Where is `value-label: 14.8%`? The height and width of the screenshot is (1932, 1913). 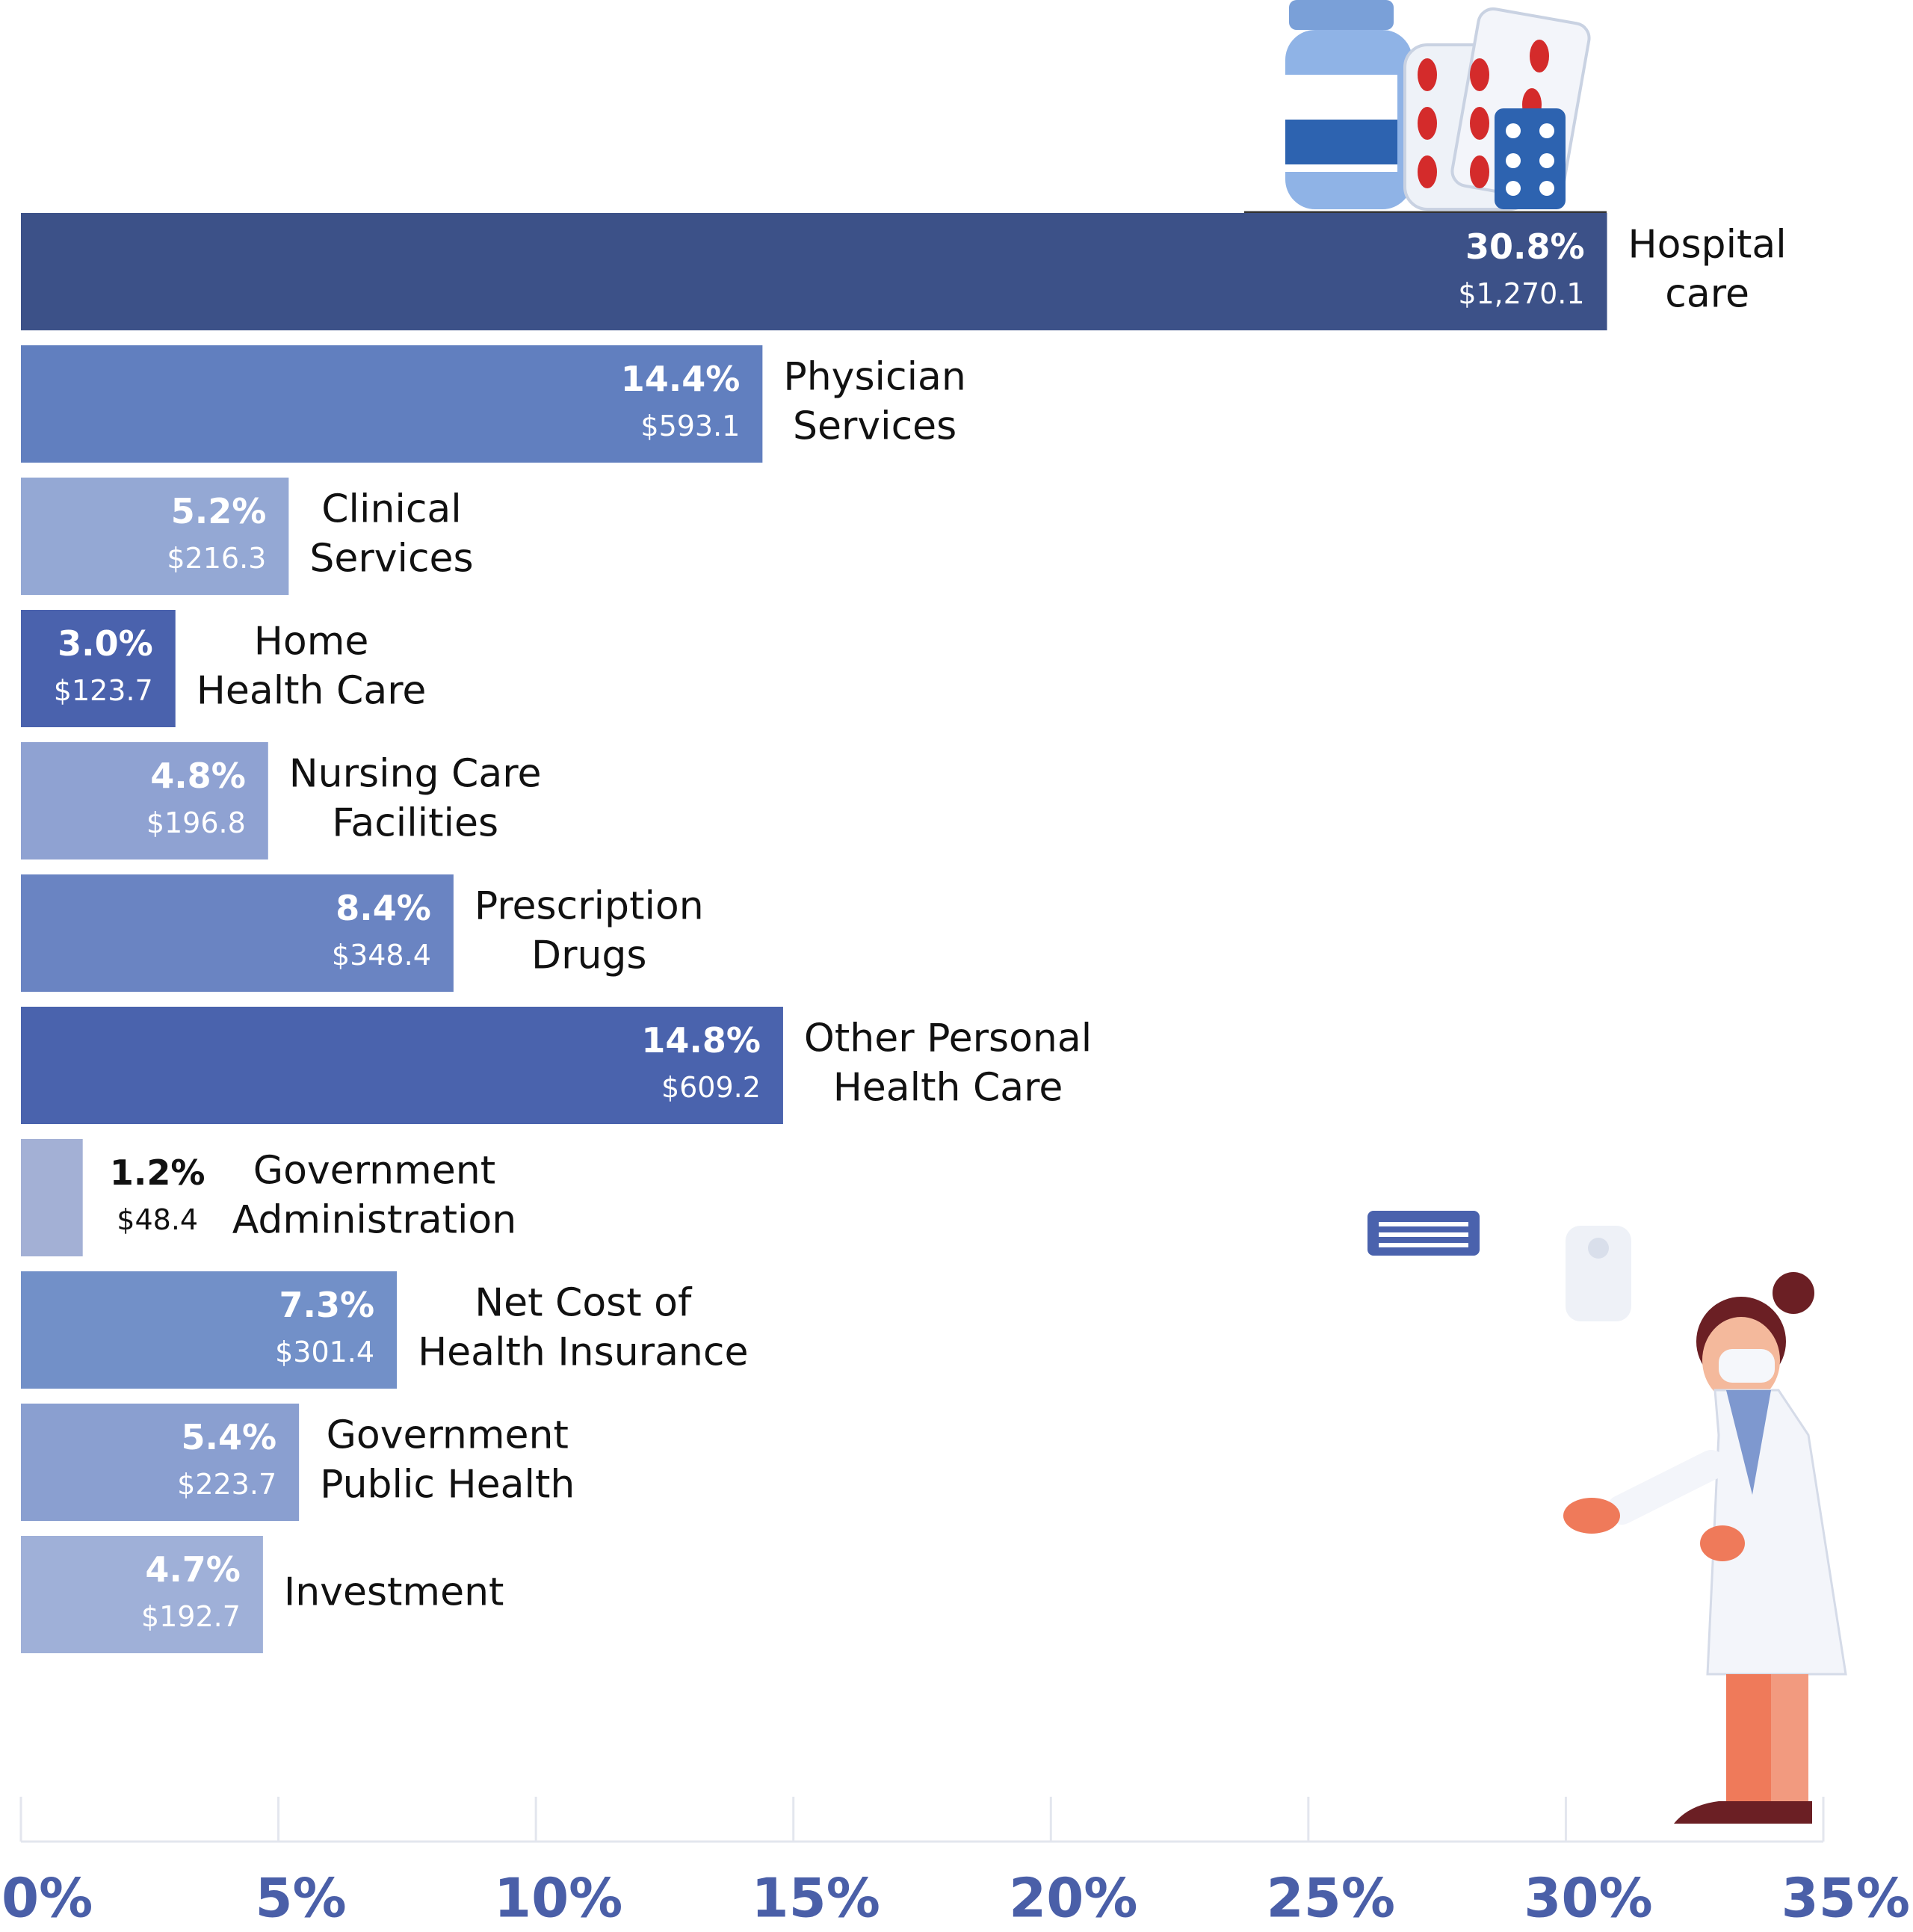 value-label: 14.8% is located at coordinates (701, 1040).